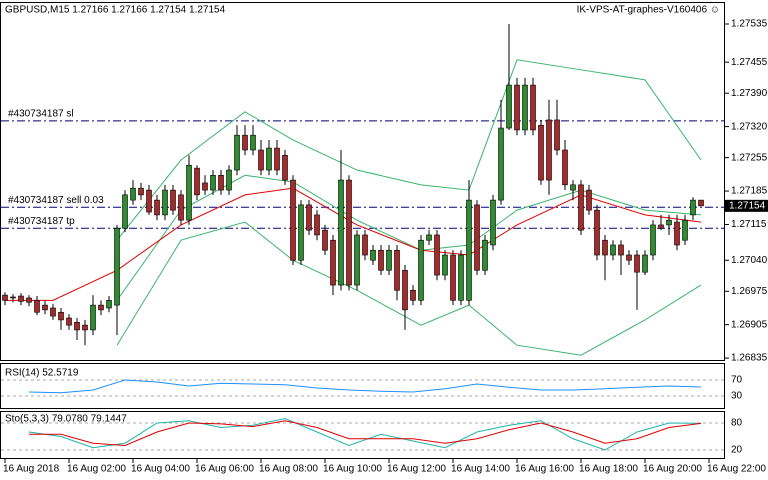 The image size is (768, 480). I want to click on current-price: 1.27154, so click(747, 205).